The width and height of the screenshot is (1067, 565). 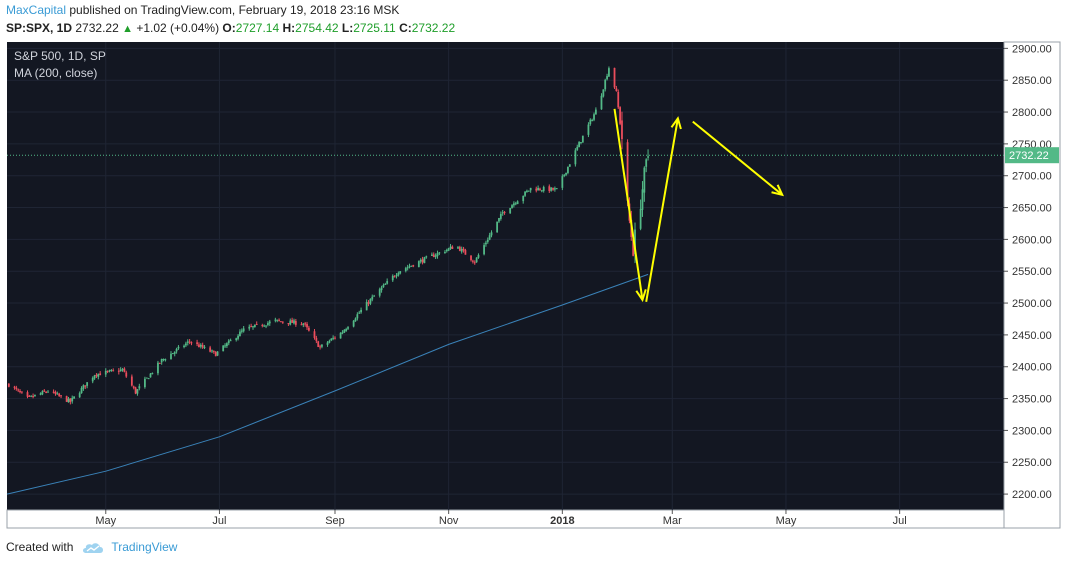 I want to click on y-tick-label: 2800.00, so click(x=1032, y=113).